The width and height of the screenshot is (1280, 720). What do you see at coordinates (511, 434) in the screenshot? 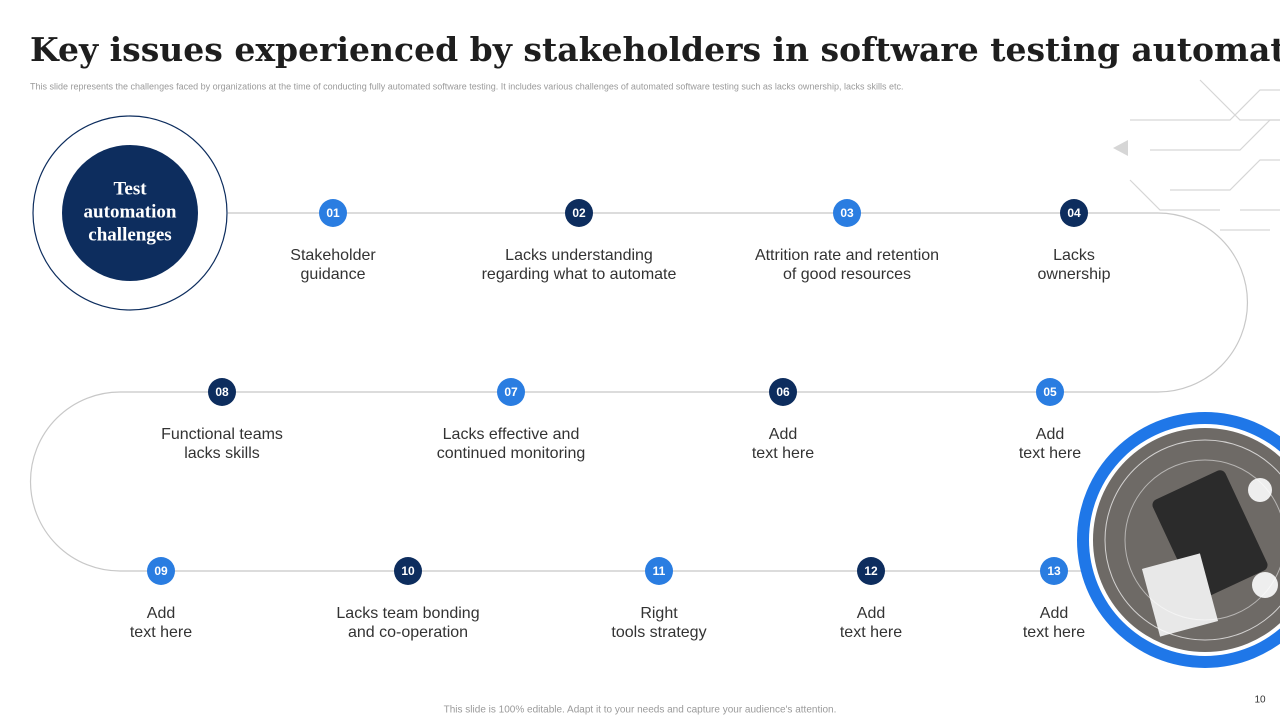
I see `step-label: Lacks effective and` at bounding box center [511, 434].